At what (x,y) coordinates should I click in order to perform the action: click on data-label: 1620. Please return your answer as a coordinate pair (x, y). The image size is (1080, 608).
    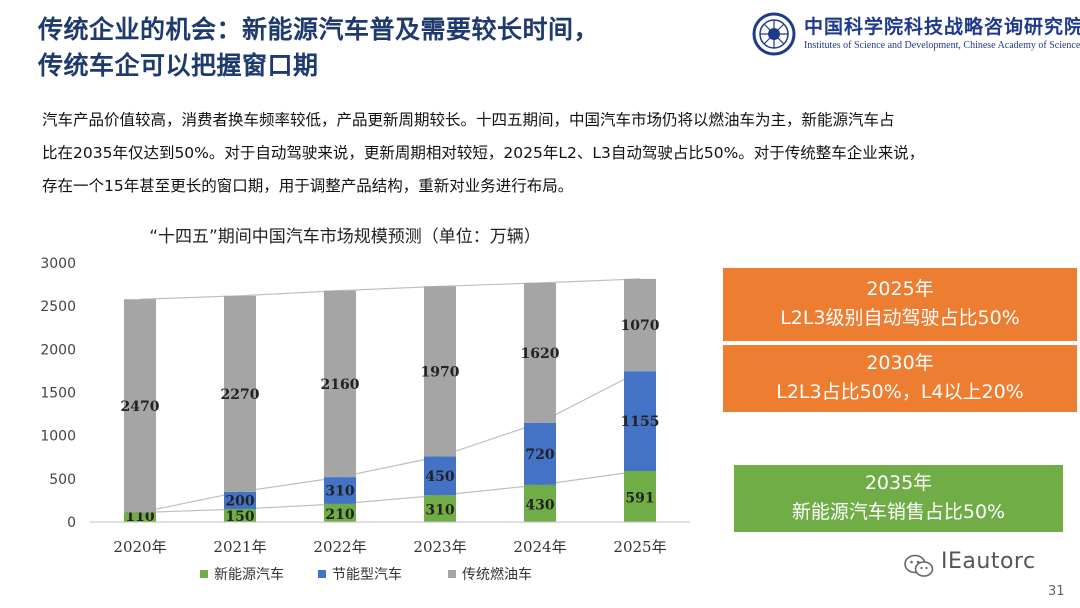
    Looking at the image, I should click on (540, 354).